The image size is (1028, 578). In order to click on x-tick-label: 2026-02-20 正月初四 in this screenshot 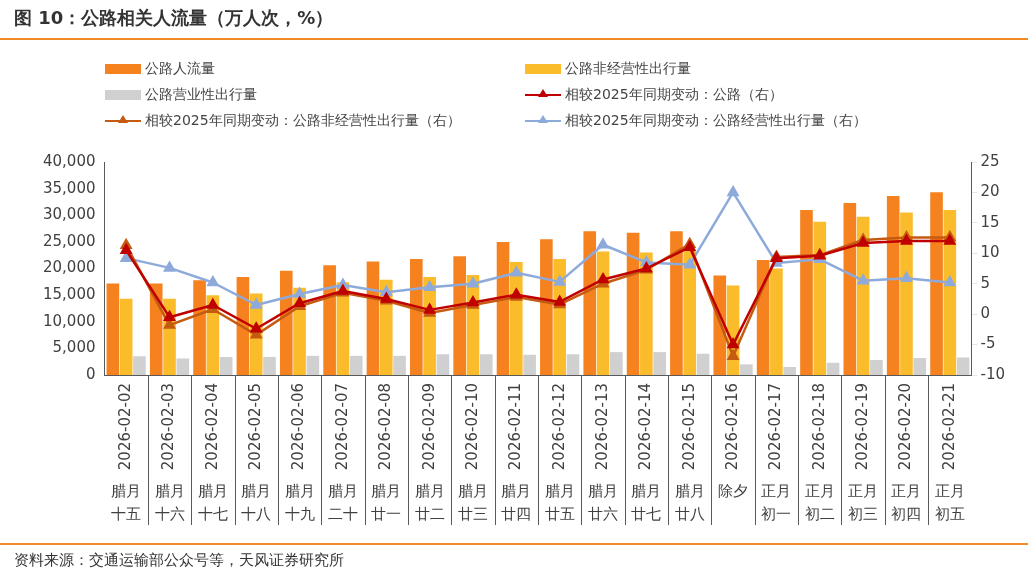, I will do `click(906, 453)`.